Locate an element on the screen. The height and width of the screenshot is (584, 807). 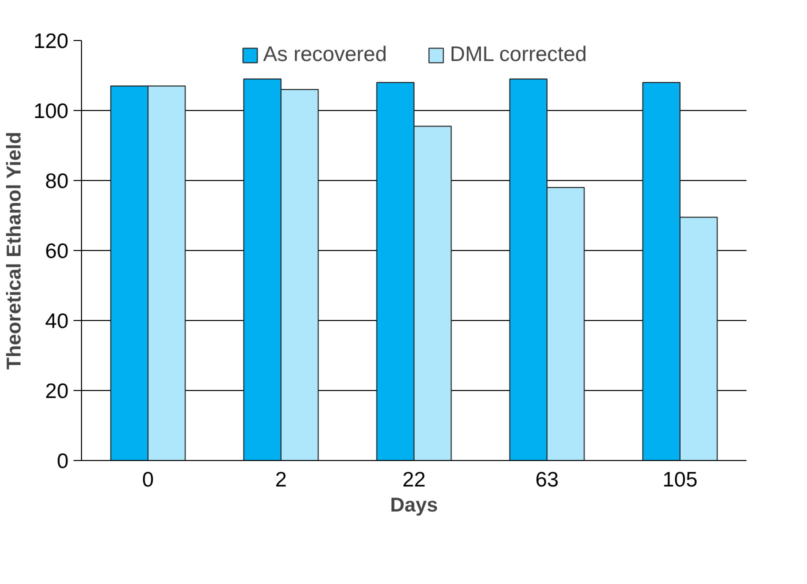
y-tick-label: 20 is located at coordinates (56, 391).